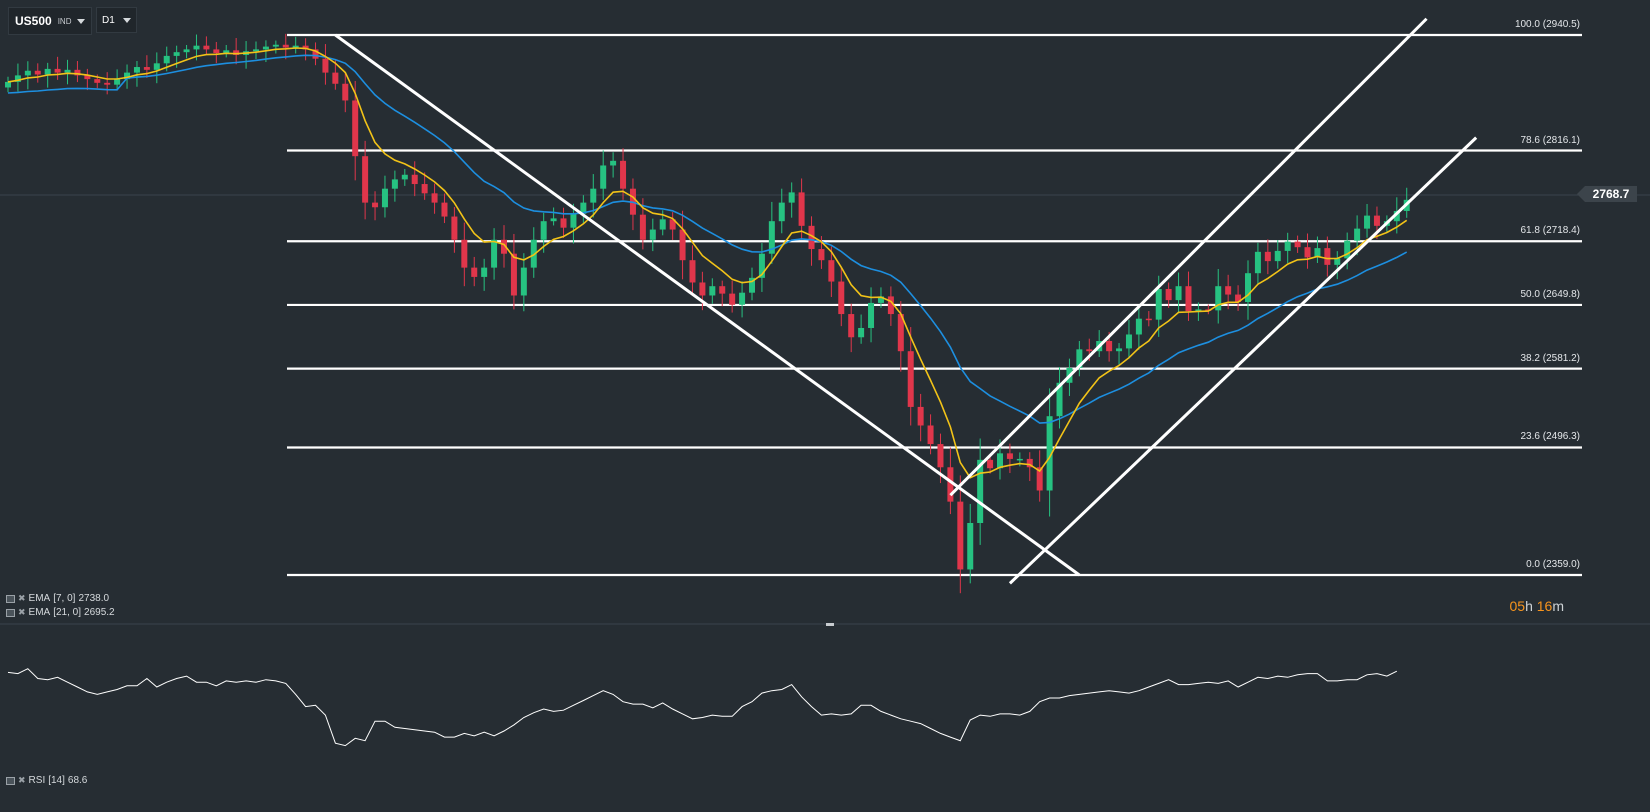 The image size is (1650, 812). What do you see at coordinates (10, 598) in the screenshot?
I see `settings-icon` at bounding box center [10, 598].